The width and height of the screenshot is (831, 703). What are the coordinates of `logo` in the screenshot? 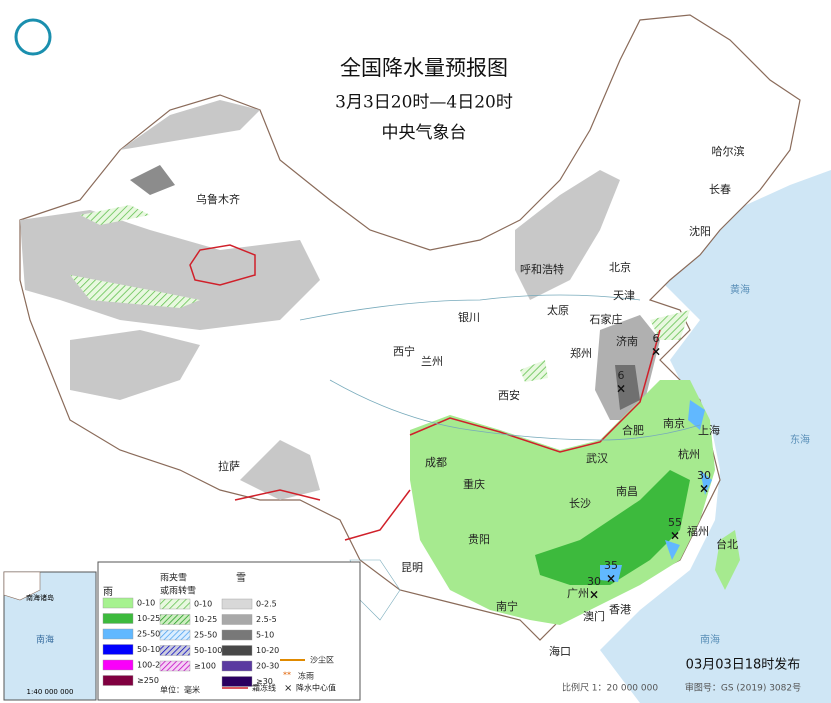 It's located at (33, 37).